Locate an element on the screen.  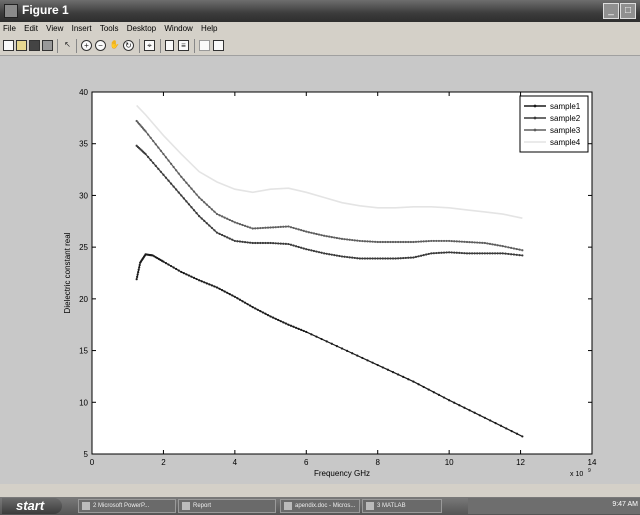
maximize-button: □ is located at coordinates (628, 11).